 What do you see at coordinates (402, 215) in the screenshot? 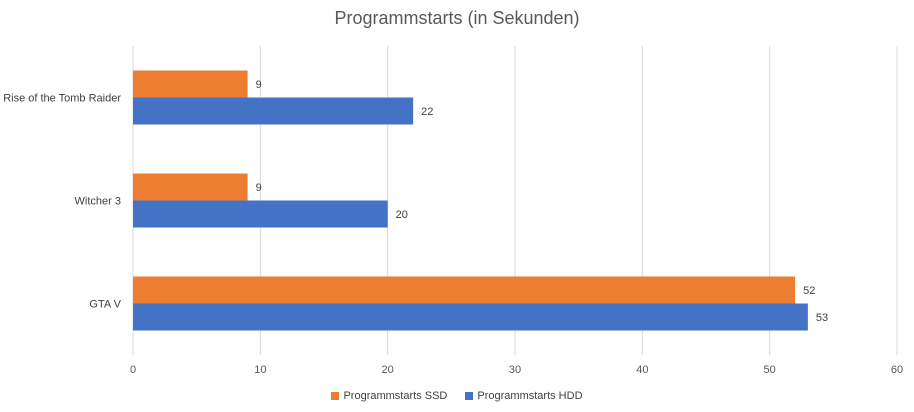
I see `data-label: 20` at bounding box center [402, 215].